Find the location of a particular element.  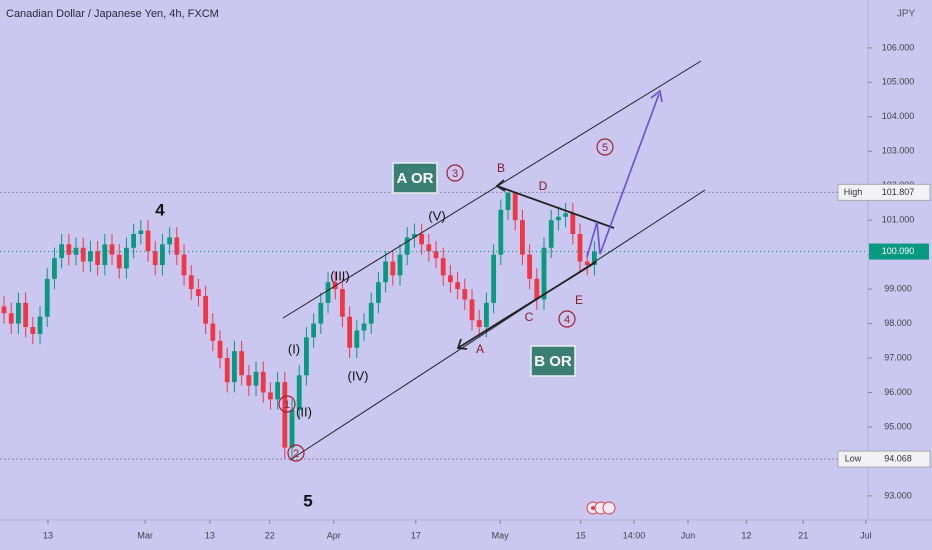

projection-arrow is located at coordinates (656, 96).